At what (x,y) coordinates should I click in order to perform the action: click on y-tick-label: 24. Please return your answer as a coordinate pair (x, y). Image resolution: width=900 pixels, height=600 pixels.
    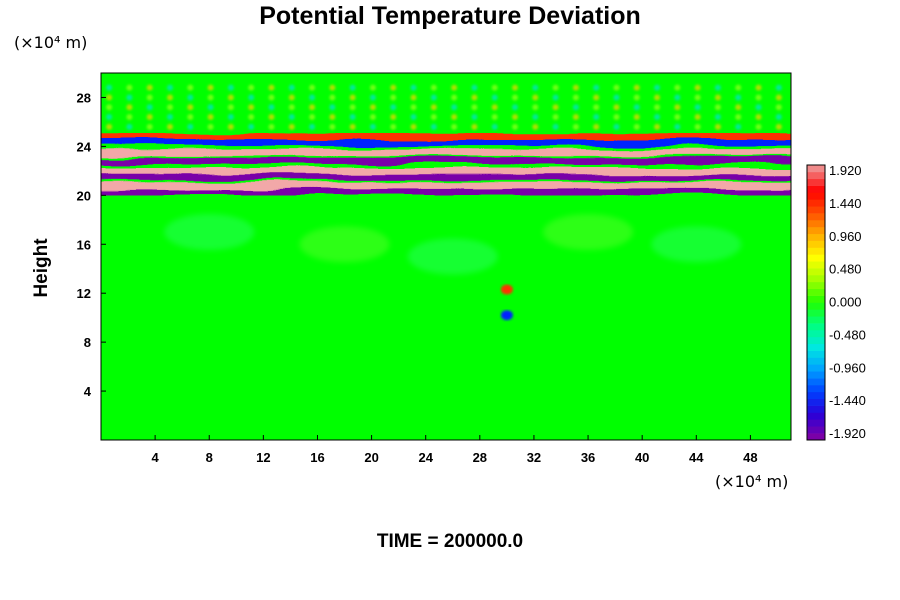
    Looking at the image, I should click on (84, 146).